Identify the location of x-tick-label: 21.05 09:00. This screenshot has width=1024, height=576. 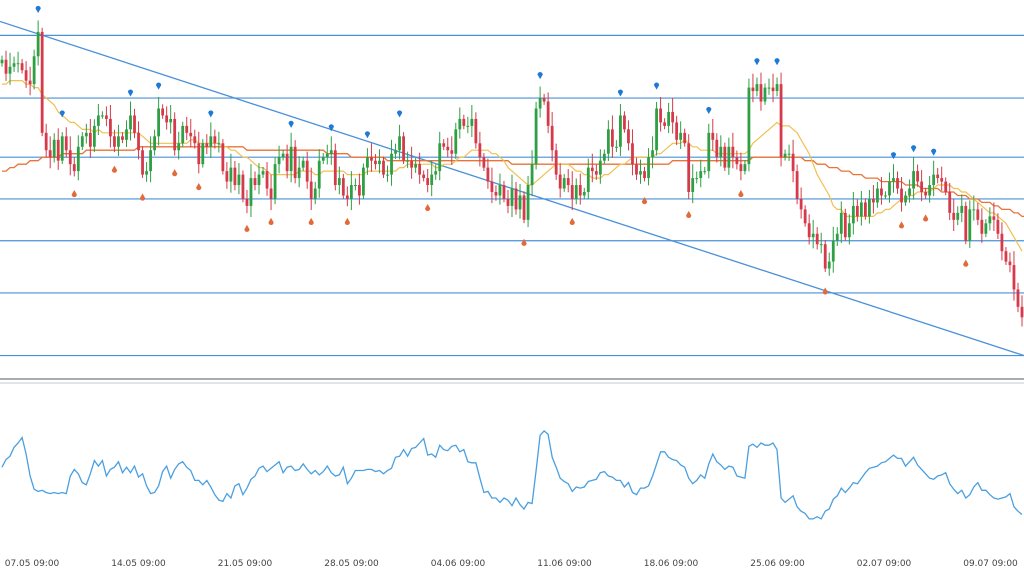
(245, 564).